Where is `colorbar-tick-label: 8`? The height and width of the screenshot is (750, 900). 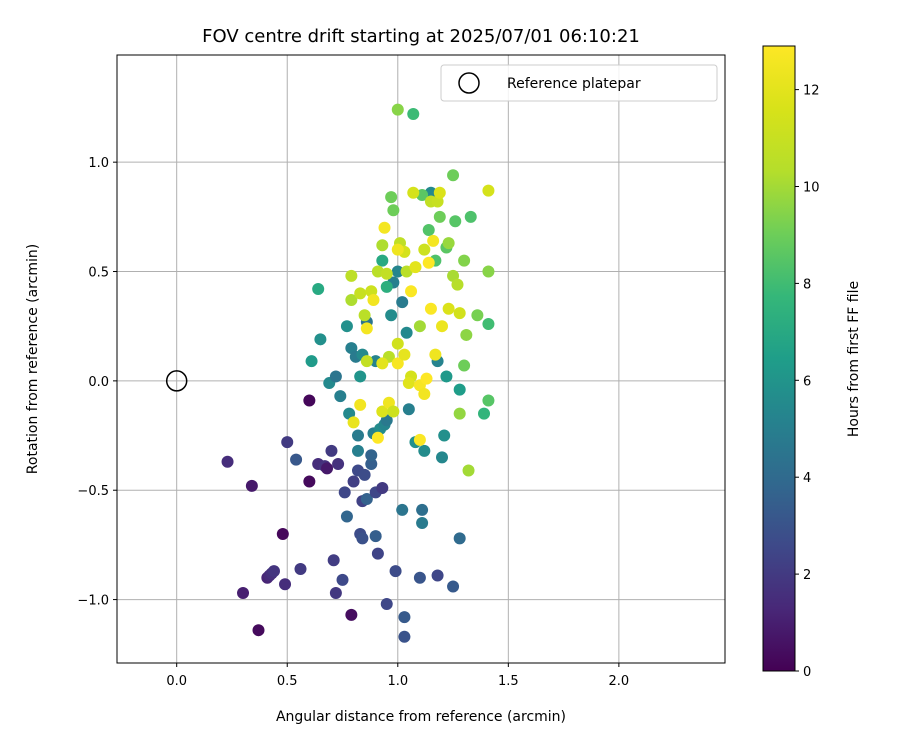 colorbar-tick-label: 8 is located at coordinates (807, 284).